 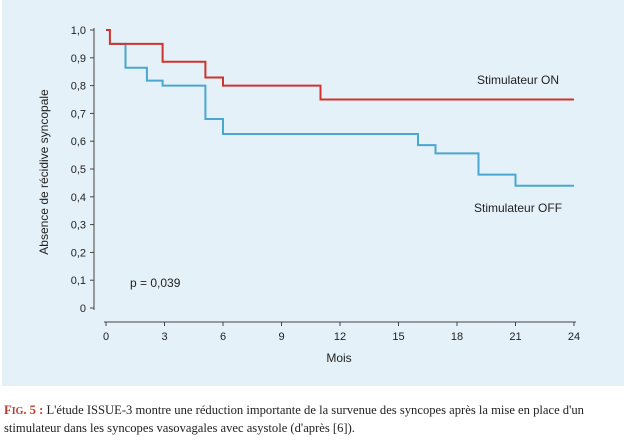 I want to click on y-tick-label: 0, so click(x=83, y=309).